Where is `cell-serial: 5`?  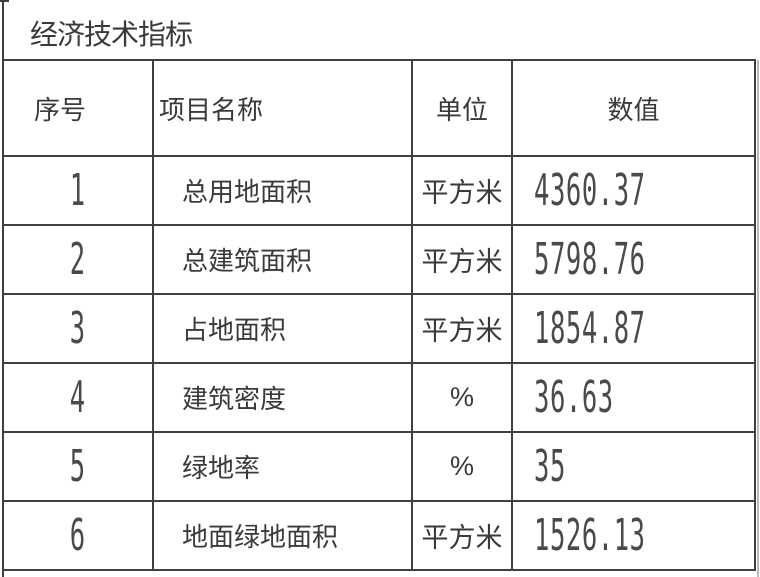 cell-serial: 5 is located at coordinates (79, 466).